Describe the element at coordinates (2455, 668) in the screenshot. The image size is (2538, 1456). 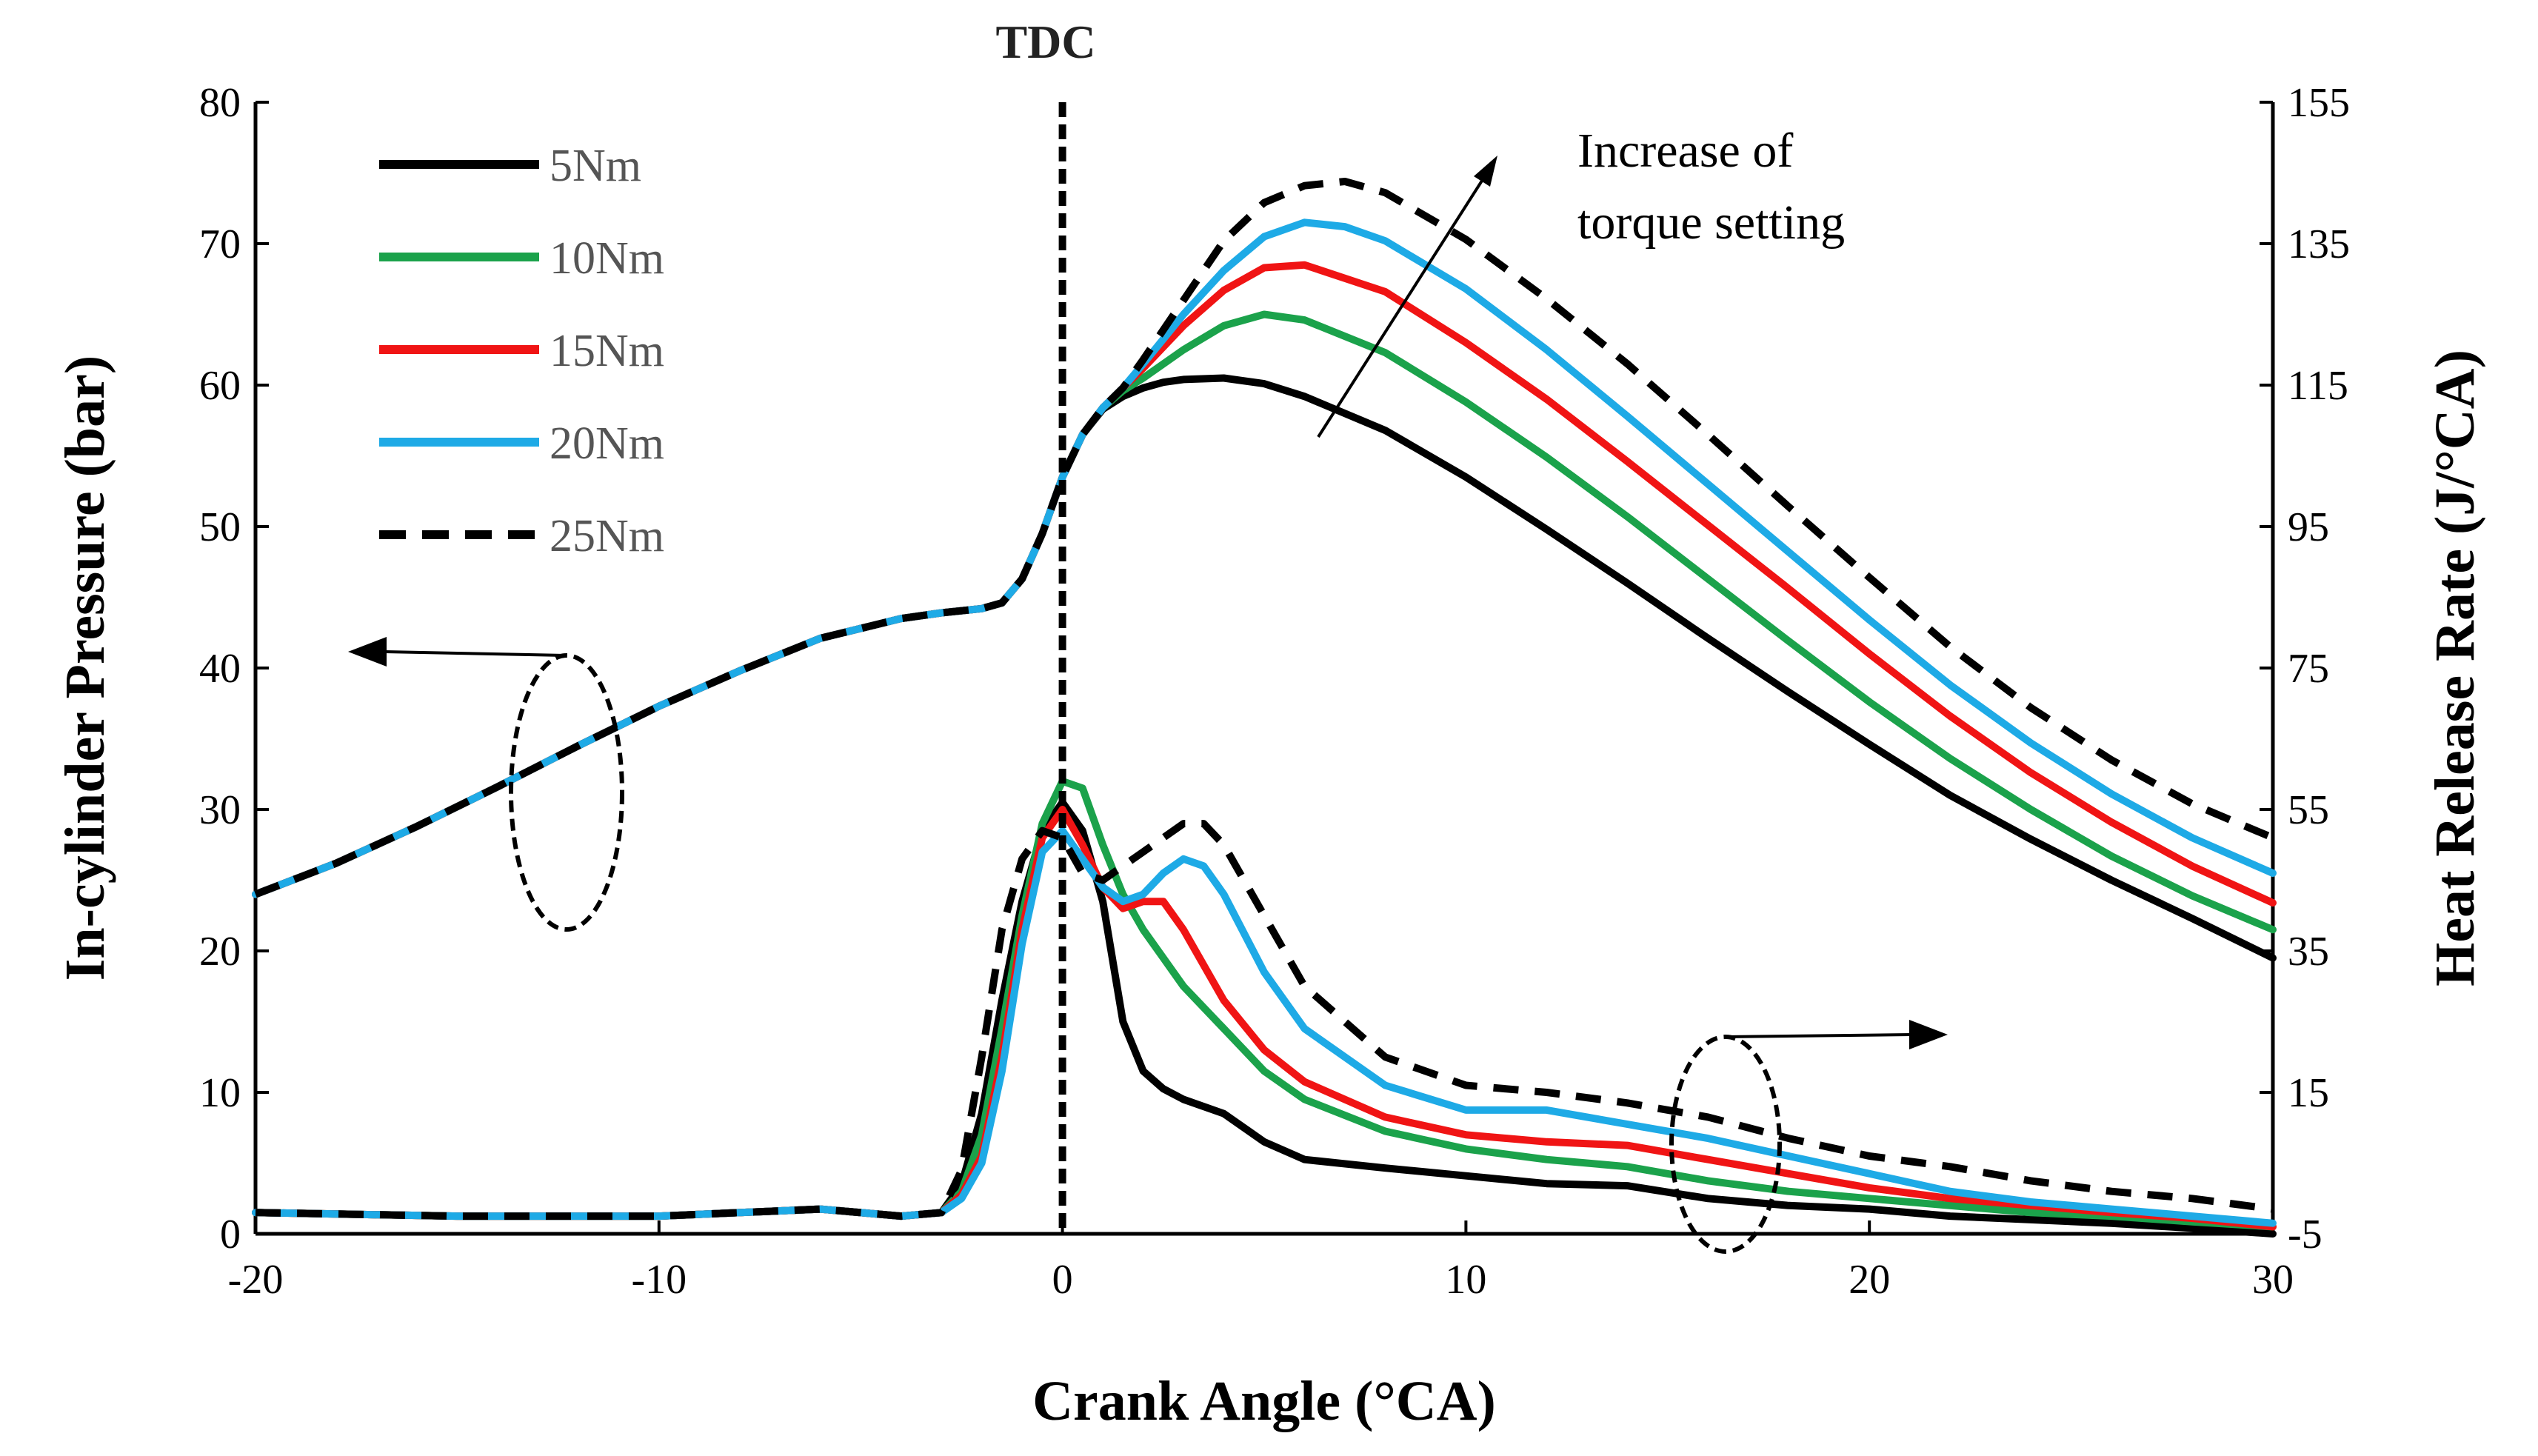
I see `y2-axis-title: Heat Release Rate (J/°CA)` at that location.